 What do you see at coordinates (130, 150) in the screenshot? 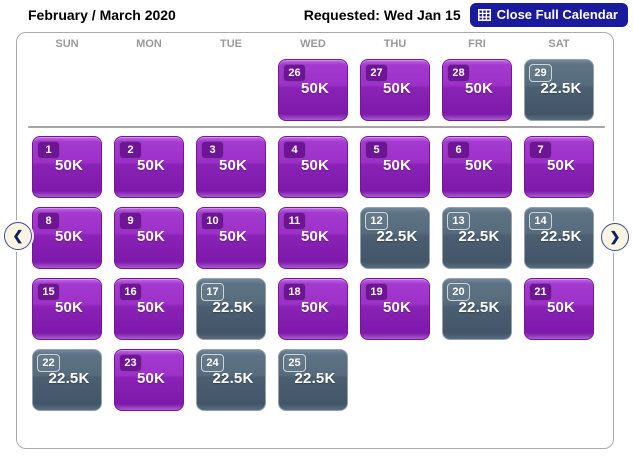
I see `day-number-badge: 2` at bounding box center [130, 150].